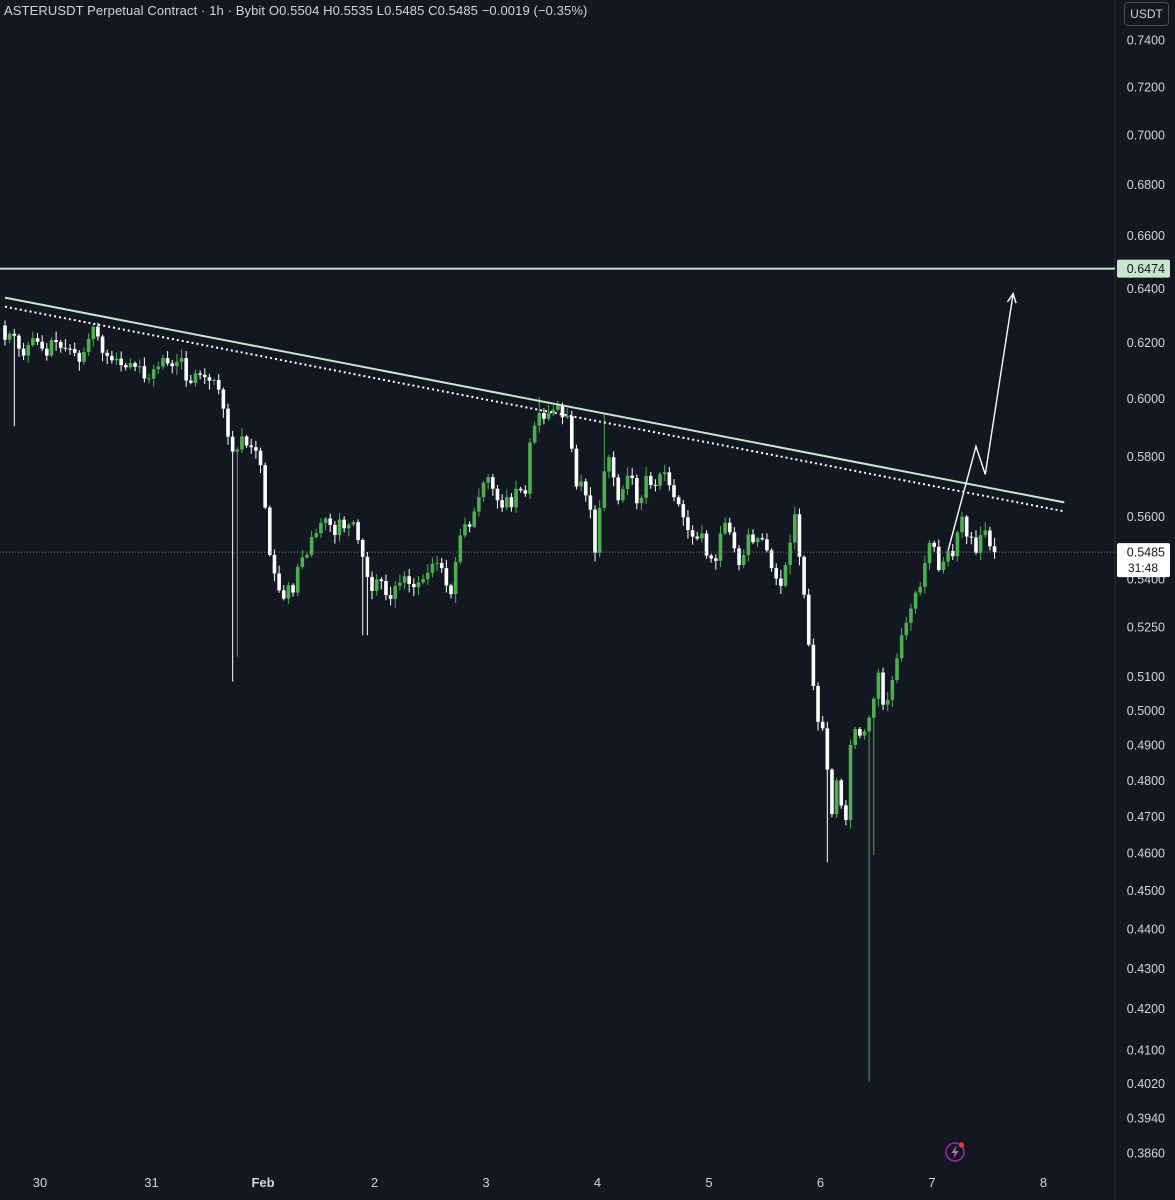 Image resolution: width=1175 pixels, height=1200 pixels. Describe the element at coordinates (1146, 746) in the screenshot. I see `price-tick-label: 0.4900` at that location.